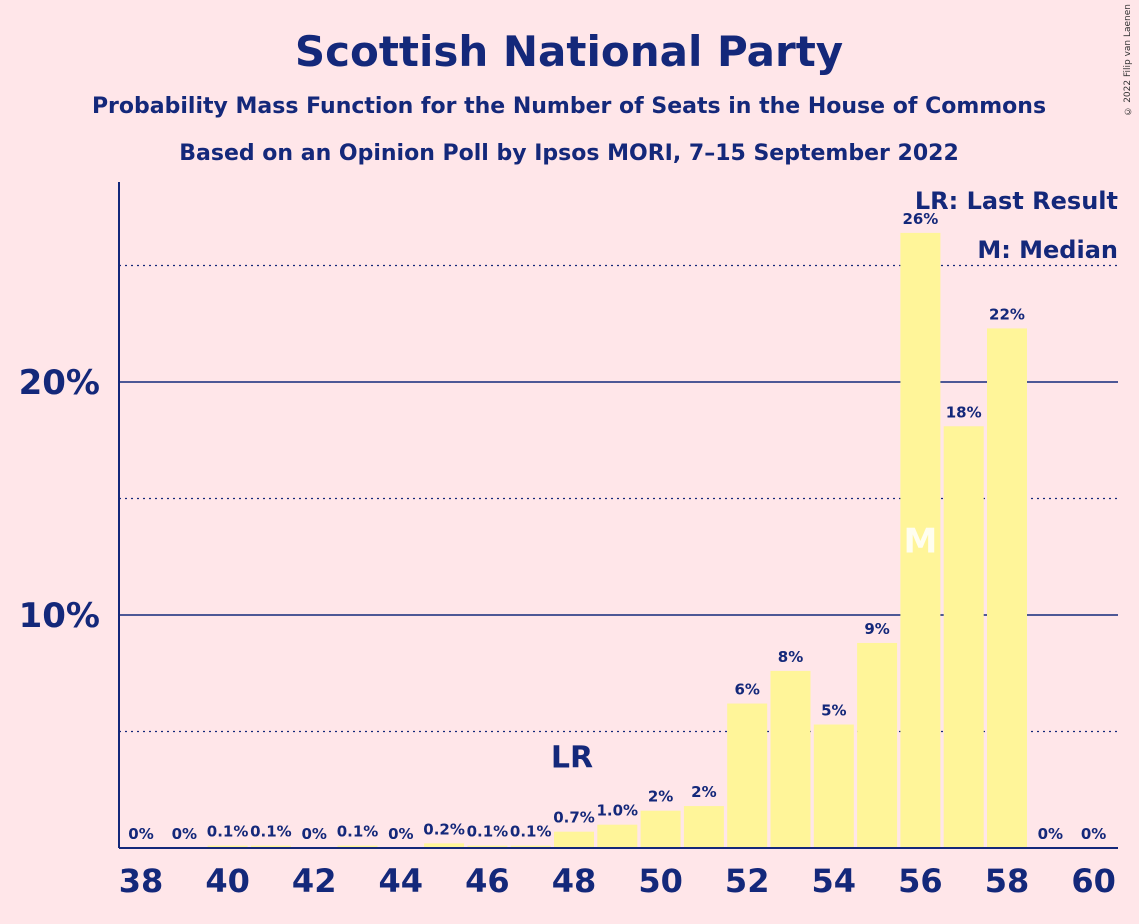  What do you see at coordinates (876, 629) in the screenshot?
I see `bar-label-seat-55: 9%` at bounding box center [876, 629].